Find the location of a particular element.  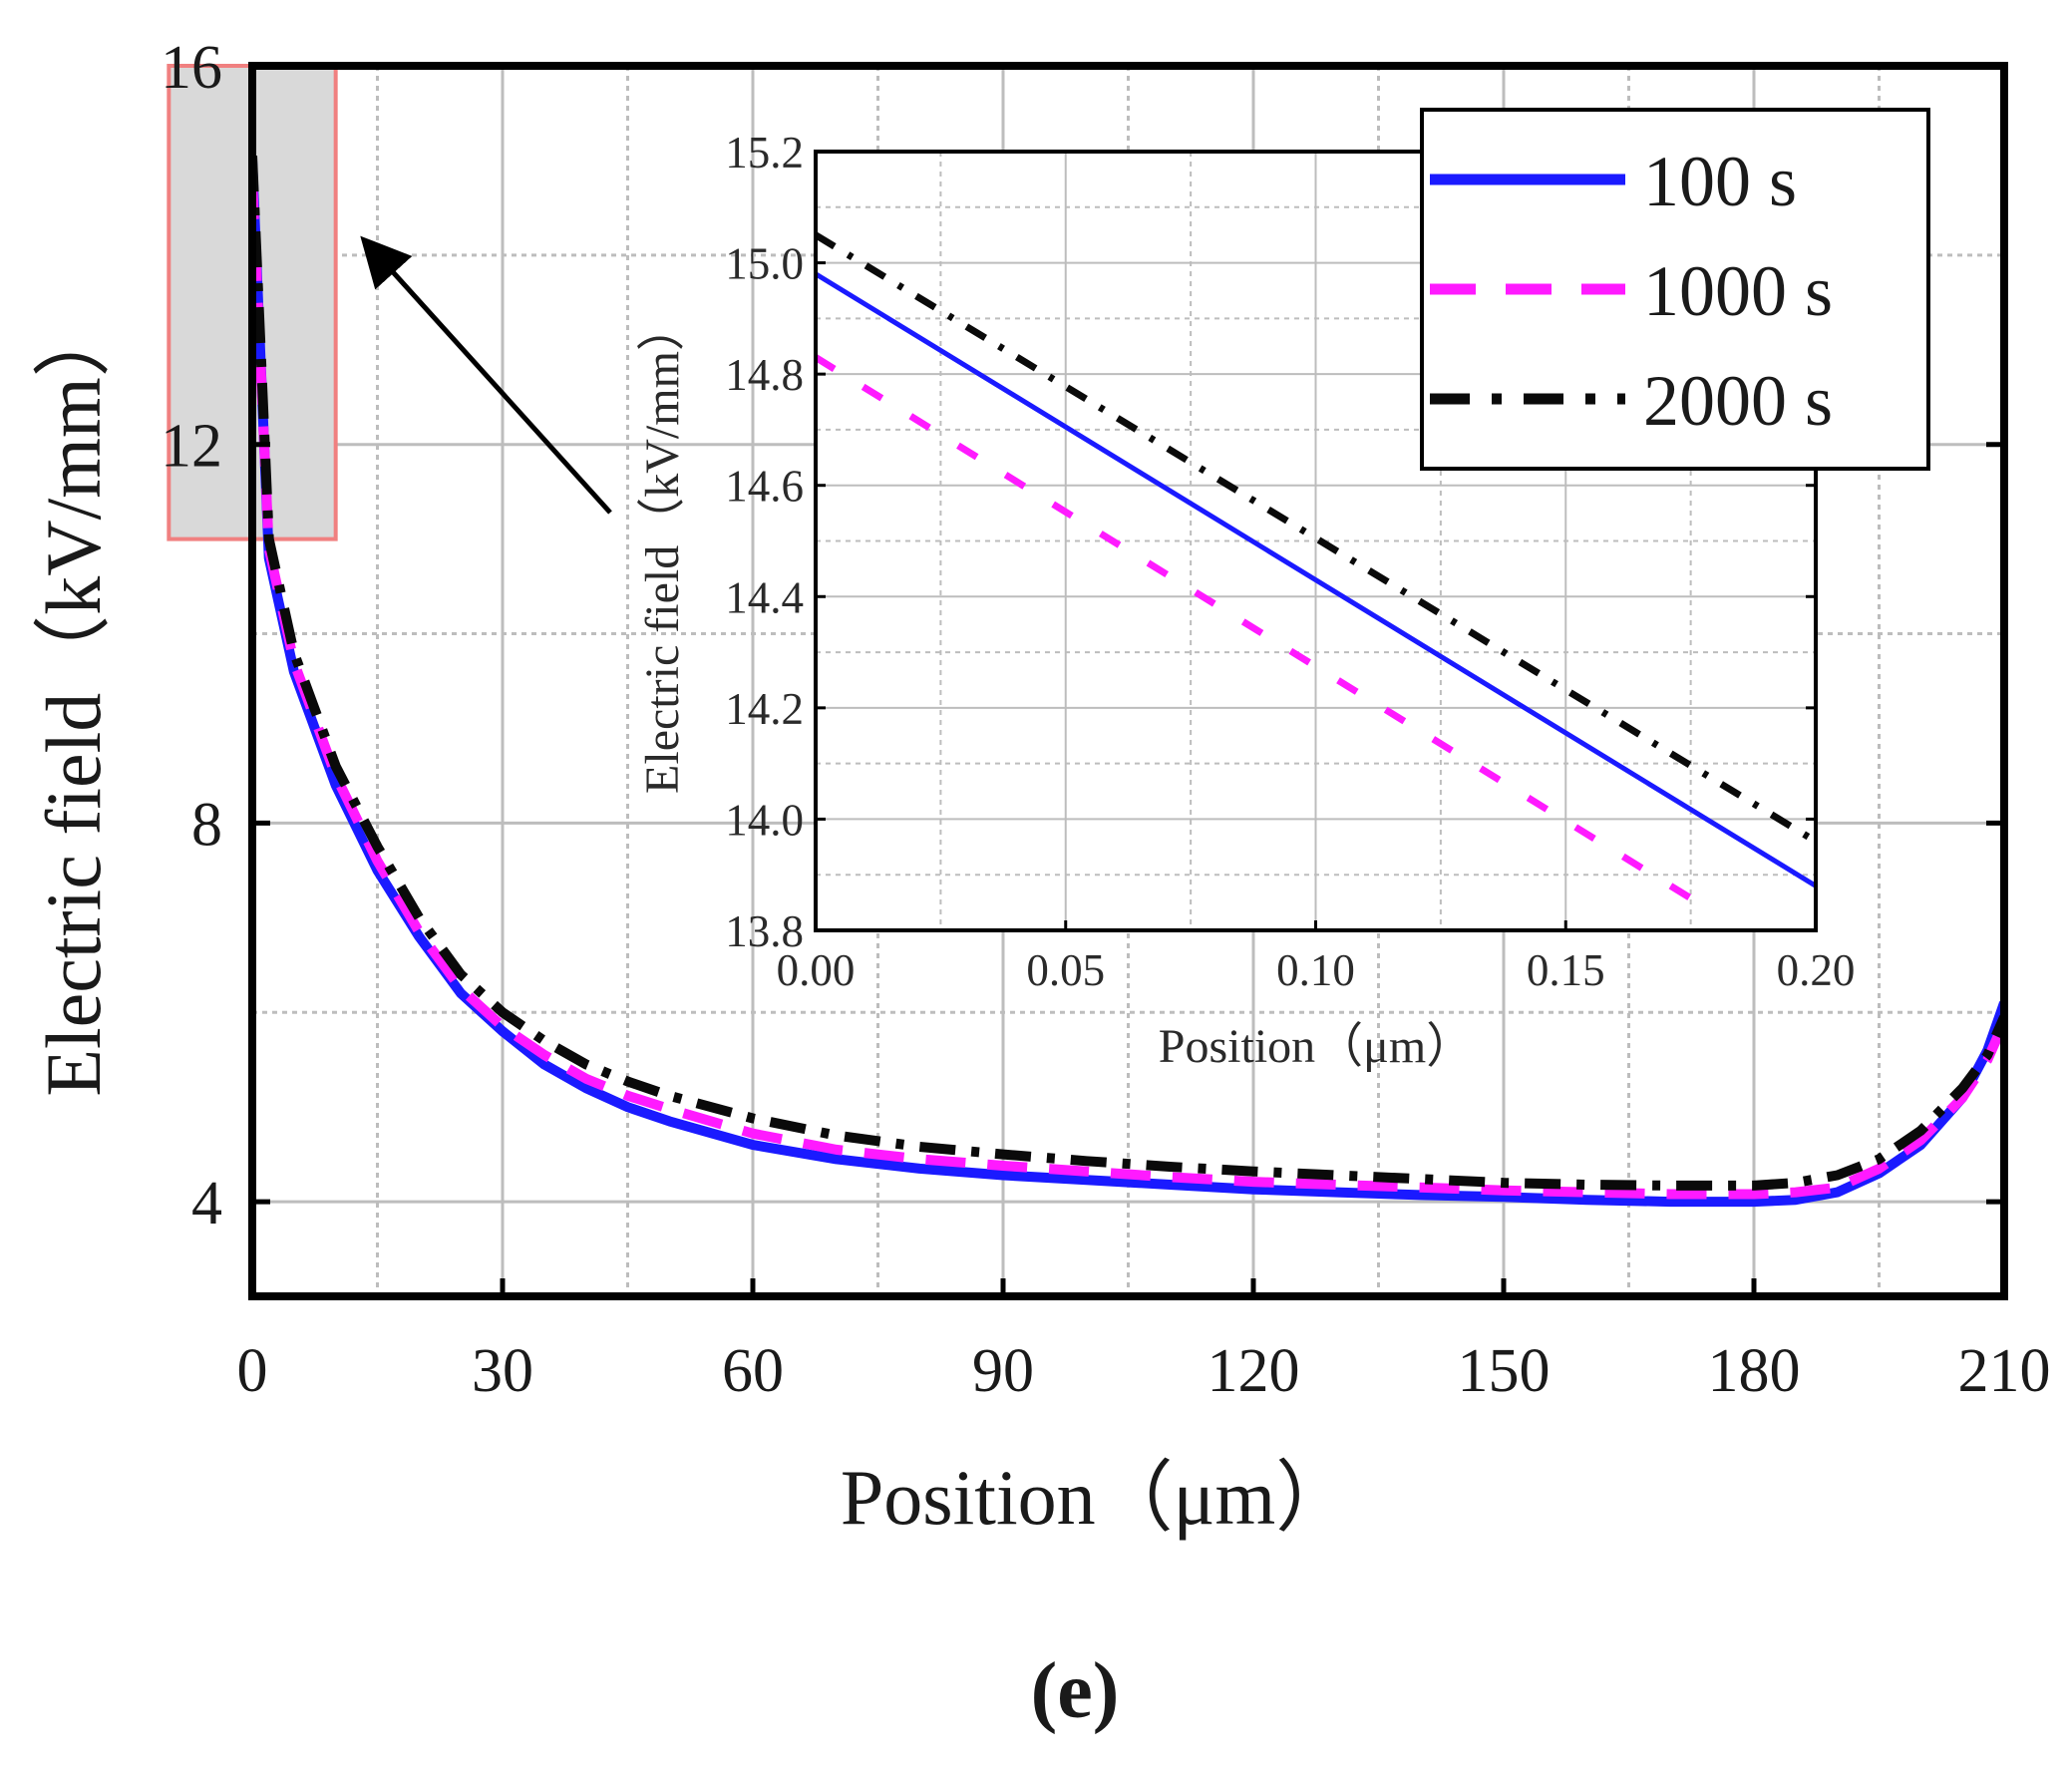

inset-y-tick-label: 14.4 is located at coordinates (765, 597).